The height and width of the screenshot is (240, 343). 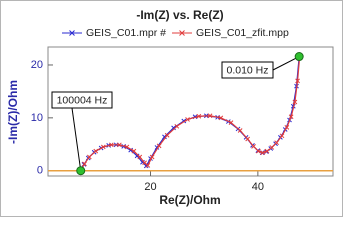 What do you see at coordinates (40, 171) in the screenshot?
I see `y-tick-label: 0` at bounding box center [40, 171].